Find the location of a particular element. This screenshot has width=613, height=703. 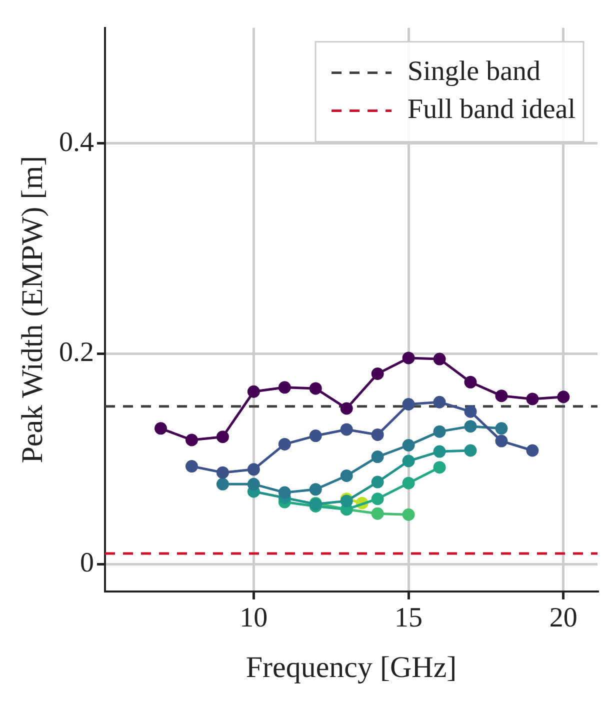

legend-label: Single band is located at coordinates (474, 72).